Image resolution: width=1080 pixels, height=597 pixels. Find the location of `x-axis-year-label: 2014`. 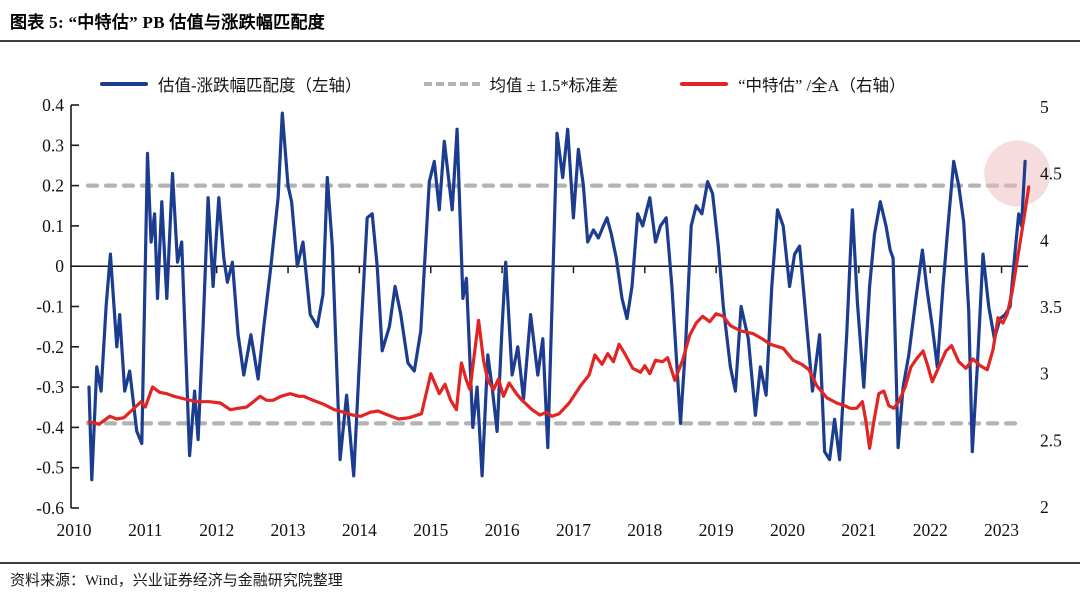

x-axis-year-label: 2014 is located at coordinates (359, 530).